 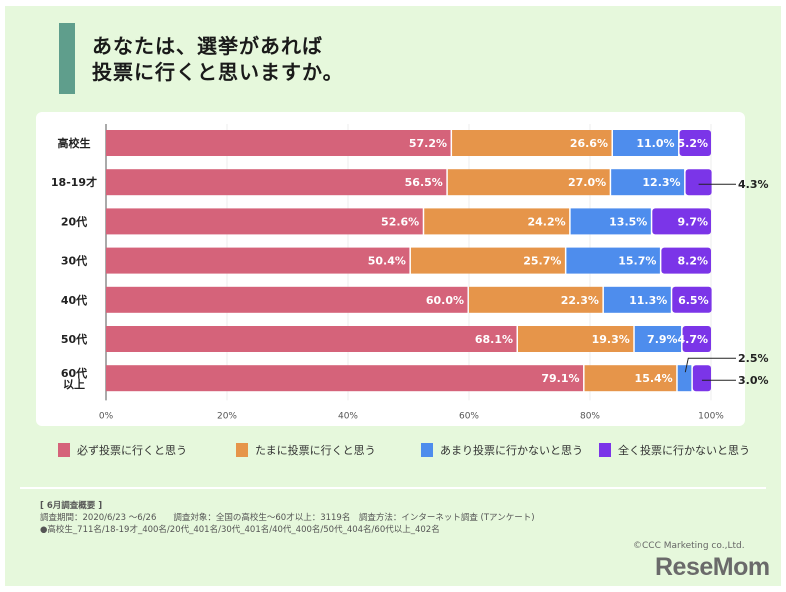 I want to click on category-label-line: 30代, so click(x=74, y=261).